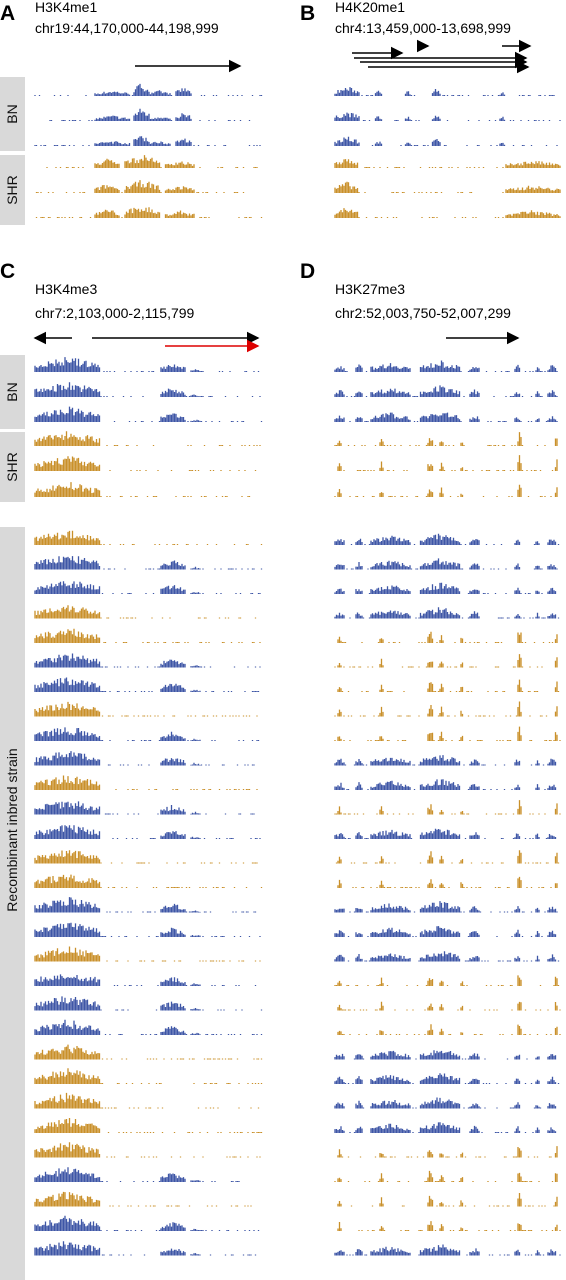 The height and width of the screenshot is (1280, 566). Describe the element at coordinates (405, 18) in the screenshot. I see `panel-b: B H4K20me1 chr4:13,459,000-13,698,999` at that location.